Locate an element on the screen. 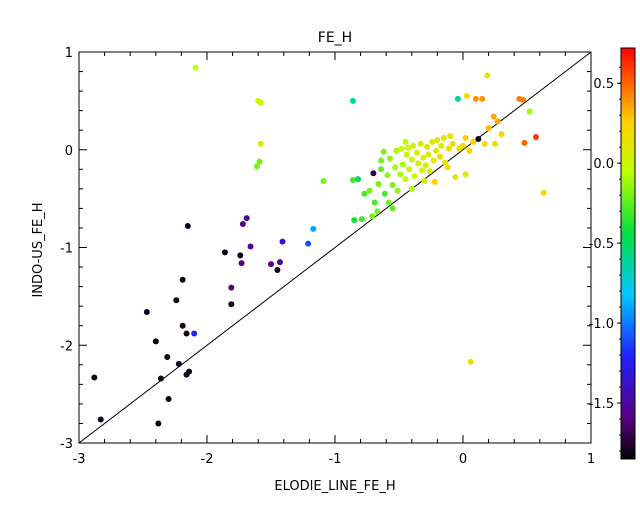 This screenshot has width=640, height=512. y-tick-label: -3 is located at coordinates (66, 444).